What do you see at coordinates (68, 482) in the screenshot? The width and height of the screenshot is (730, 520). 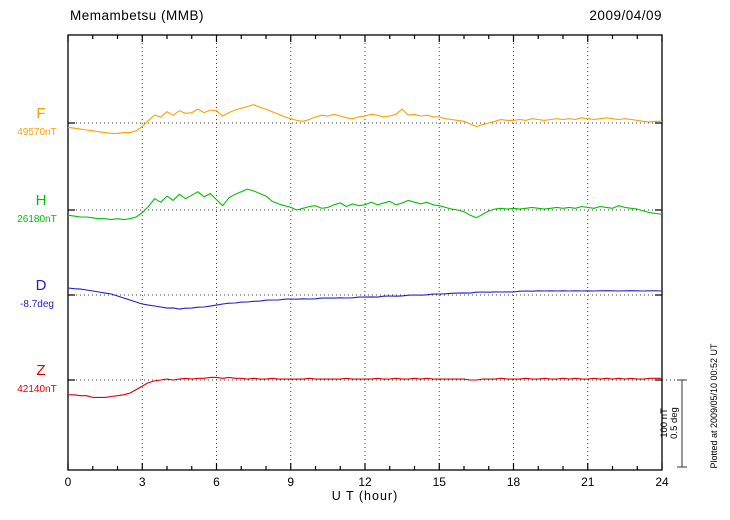 I see `x-tick-label-0: 0` at bounding box center [68, 482].